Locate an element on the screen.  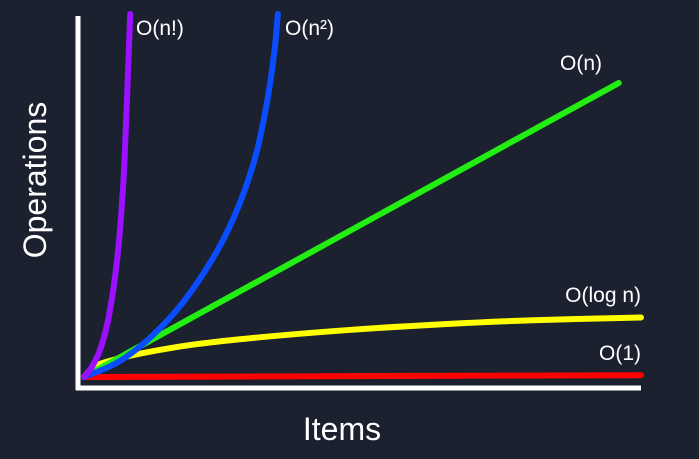
series-label-o-log-n: O(log n) is located at coordinates (603, 295).